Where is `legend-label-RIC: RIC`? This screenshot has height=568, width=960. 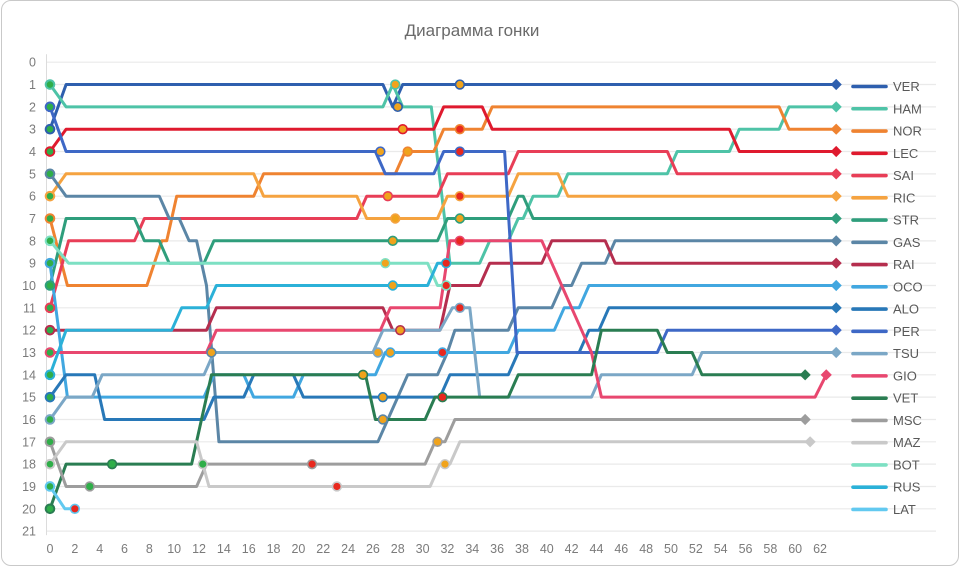
legend-label-RIC: RIC is located at coordinates (904, 197).